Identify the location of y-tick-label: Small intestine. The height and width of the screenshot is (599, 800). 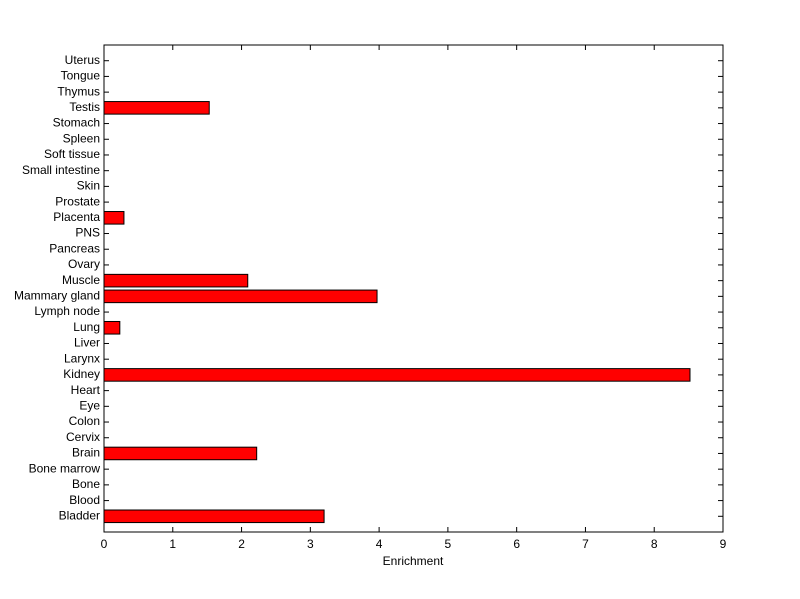
(61, 170).